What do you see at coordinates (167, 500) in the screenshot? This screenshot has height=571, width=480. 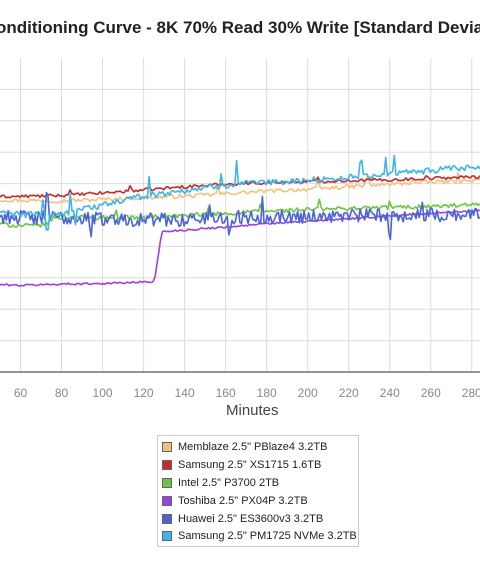 I see `legend-swatch-toshiba-px04p` at bounding box center [167, 500].